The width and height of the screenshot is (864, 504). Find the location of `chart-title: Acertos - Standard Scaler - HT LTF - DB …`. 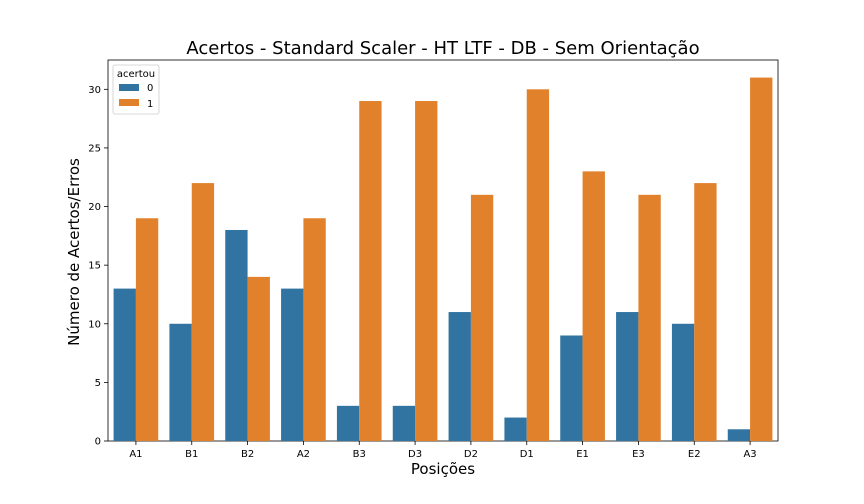

chart-title: Acertos - Standard Scaler - HT LTF - DB … is located at coordinates (442, 48).